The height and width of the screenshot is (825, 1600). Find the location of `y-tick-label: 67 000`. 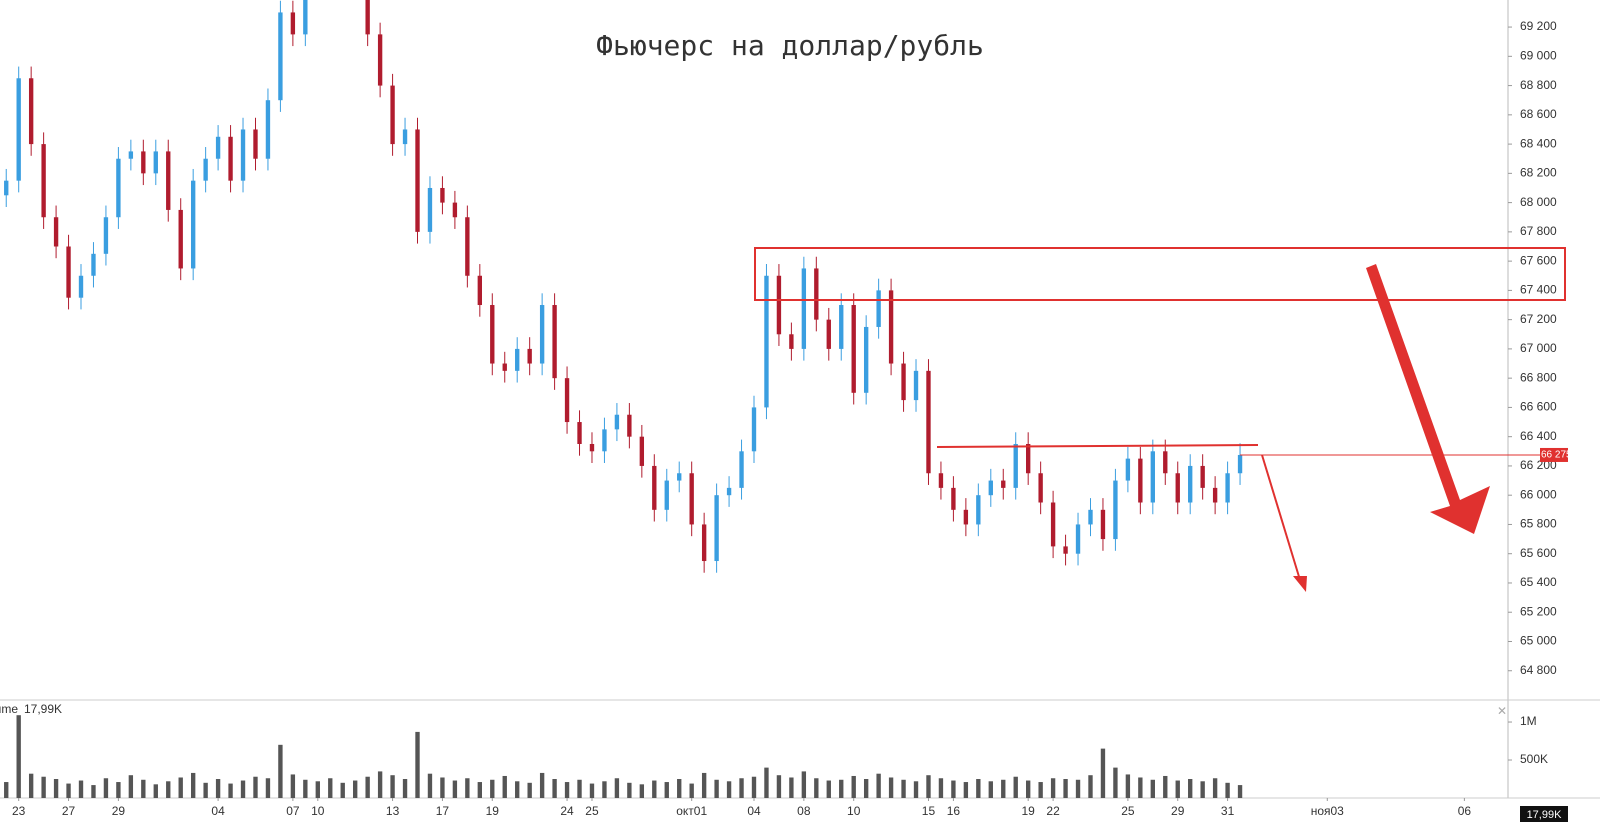

y-tick-label: 67 000 is located at coordinates (1538, 348).